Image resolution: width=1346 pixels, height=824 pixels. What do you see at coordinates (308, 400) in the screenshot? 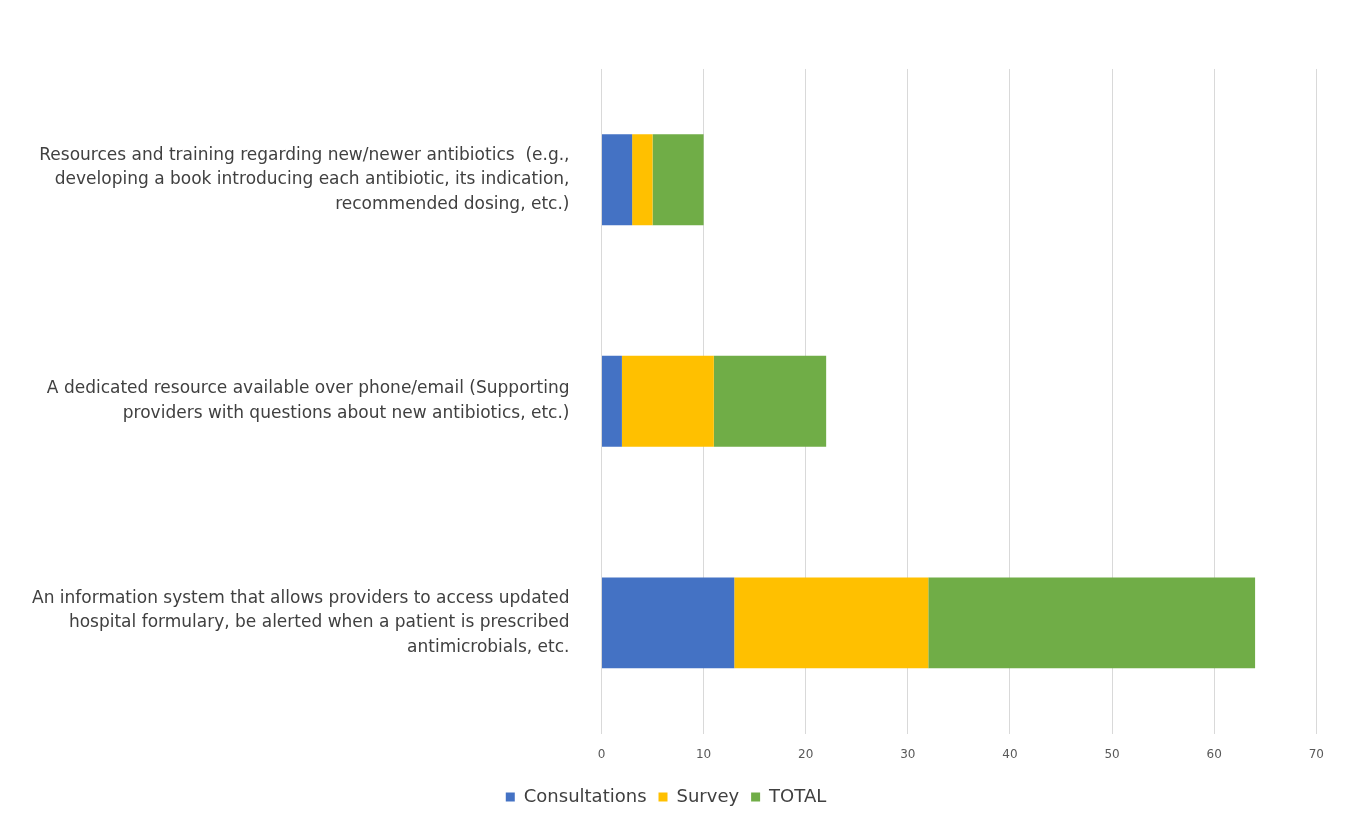
I see `y-tick-label: A dedicated resource available over phone/email (Supporting providers with questions about new antibiotics, etc.)` at bounding box center [308, 400].